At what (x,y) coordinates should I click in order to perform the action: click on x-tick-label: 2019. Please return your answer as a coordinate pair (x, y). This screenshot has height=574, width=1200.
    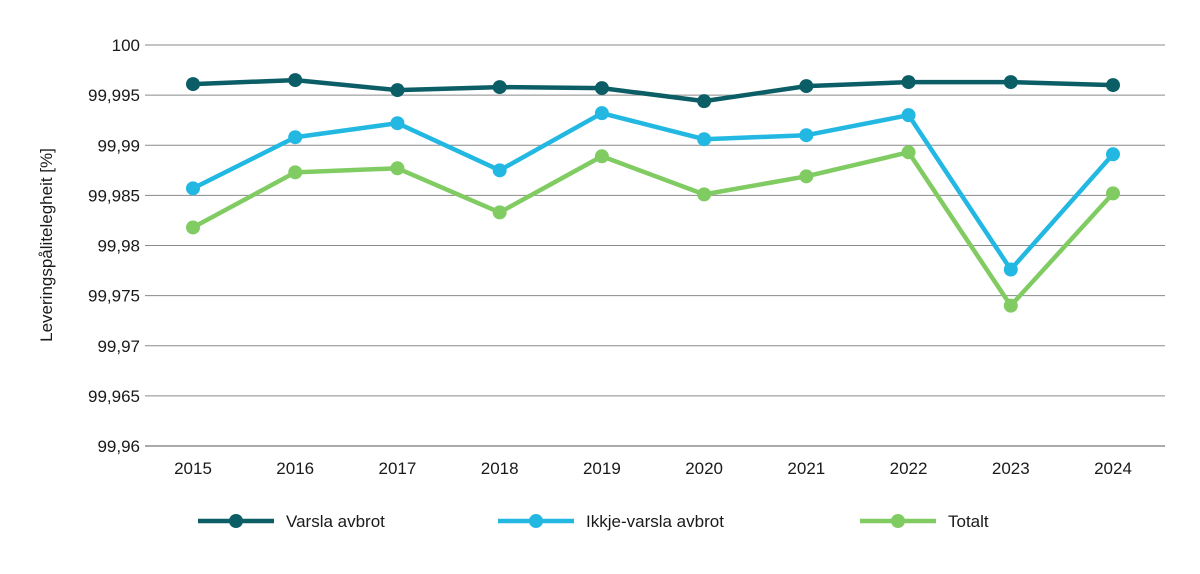
    Looking at the image, I should click on (602, 468).